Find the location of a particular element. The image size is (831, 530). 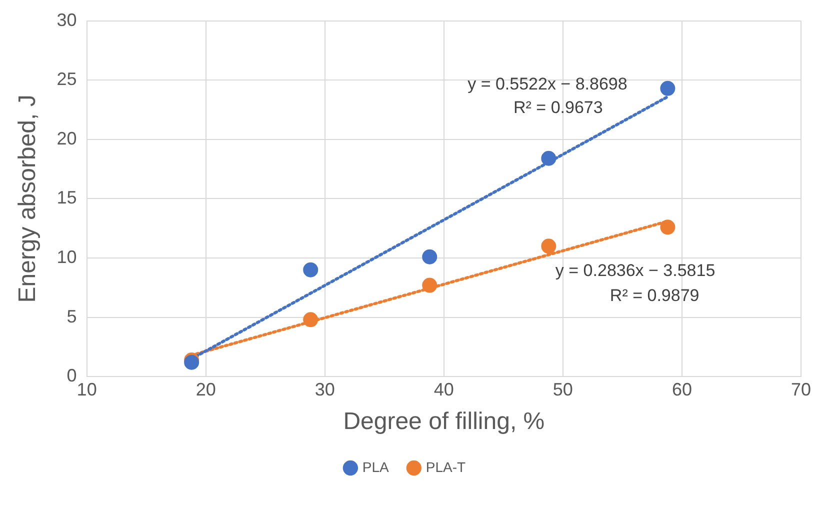

y-tick-label: 15 is located at coordinates (66, 198).